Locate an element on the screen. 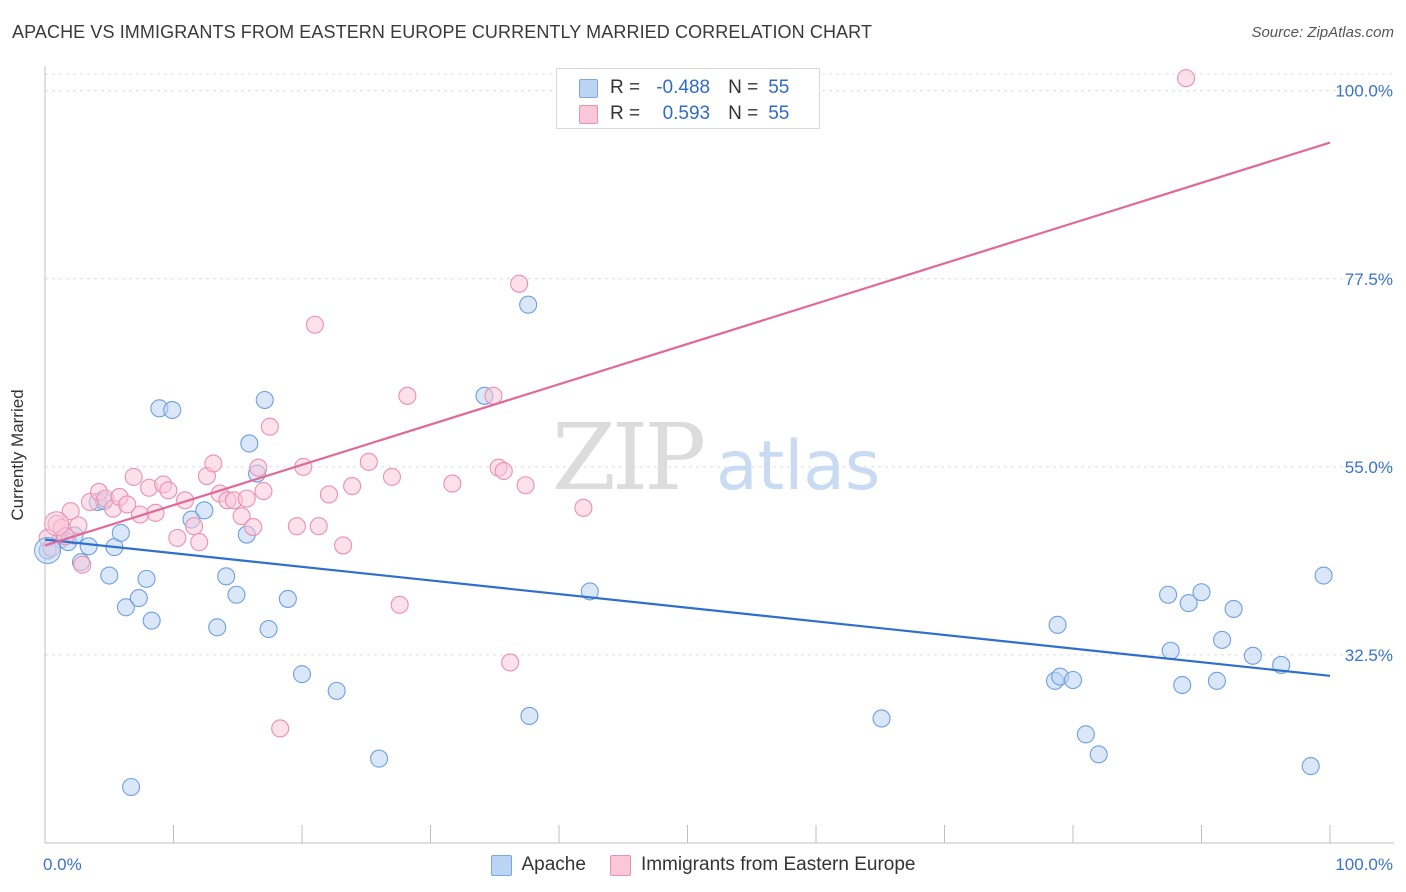 The height and width of the screenshot is (892, 1406). r-value: 0.593 is located at coordinates (686, 113).